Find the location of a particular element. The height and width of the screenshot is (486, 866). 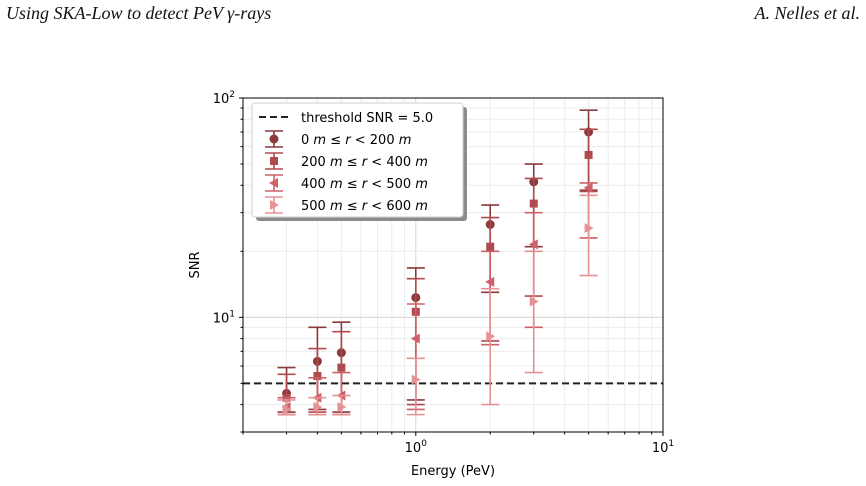

legend-series-label: 200 m ≤ r < 400 m is located at coordinates (364, 162).